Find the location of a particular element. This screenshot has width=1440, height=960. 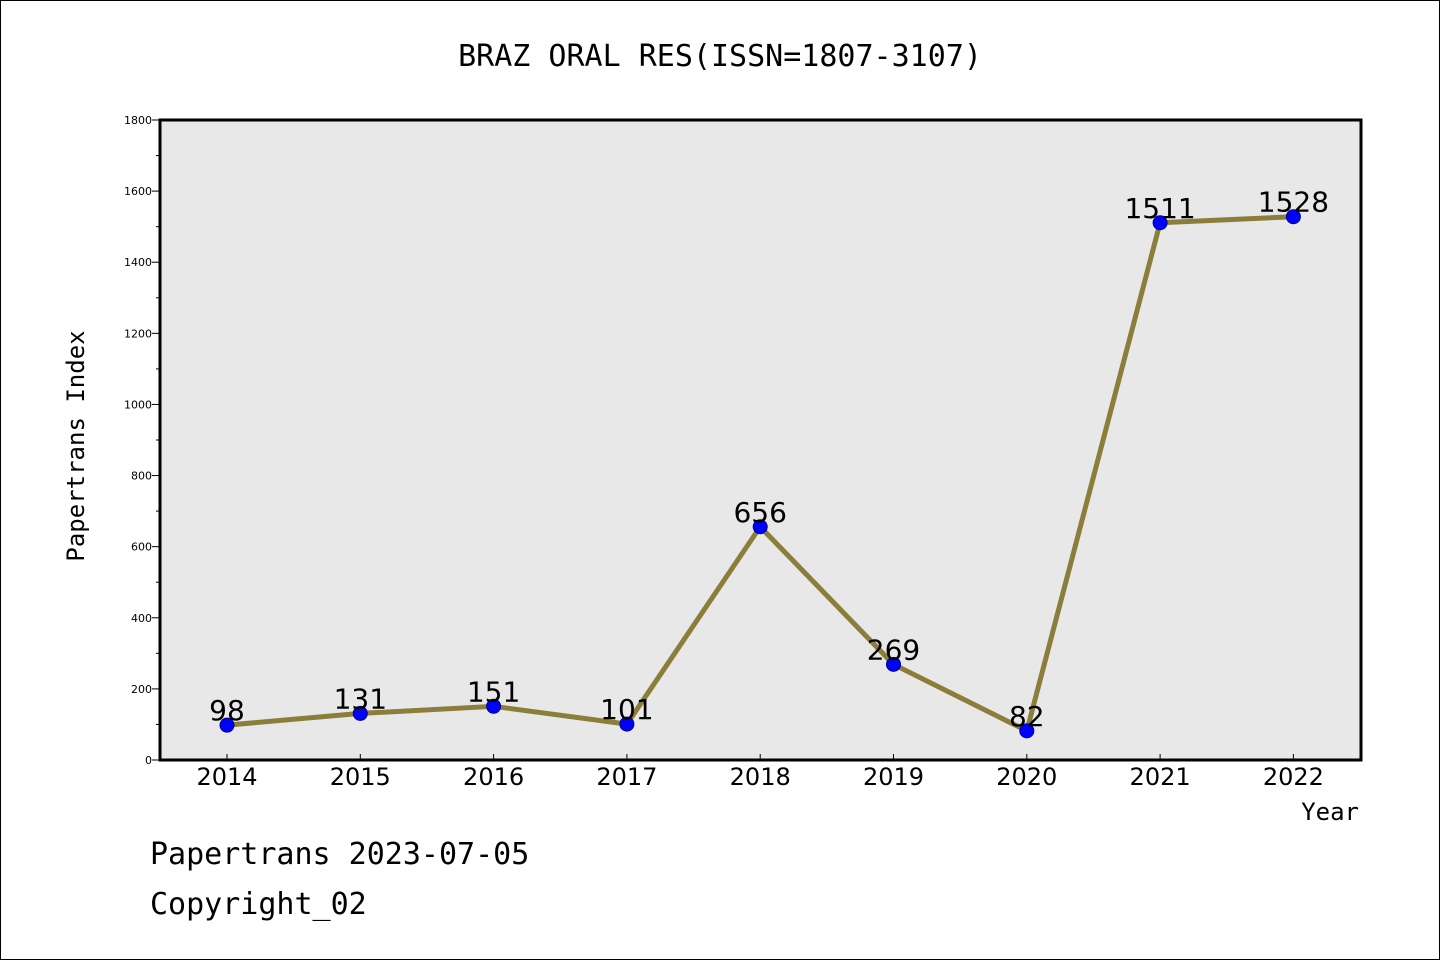

x-tick-label: 2017 is located at coordinates (626, 777).